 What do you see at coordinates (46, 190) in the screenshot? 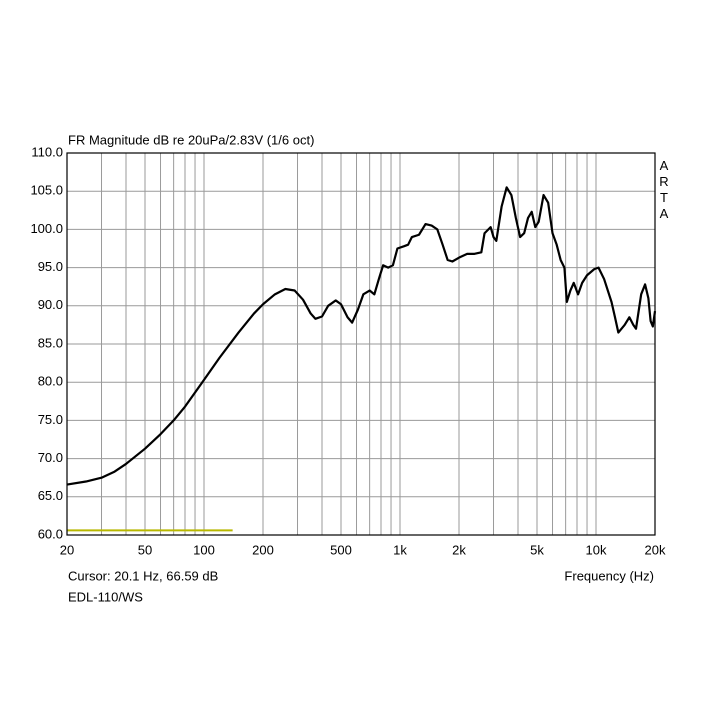
I see `y-tick-label: 105.0` at bounding box center [46, 190].